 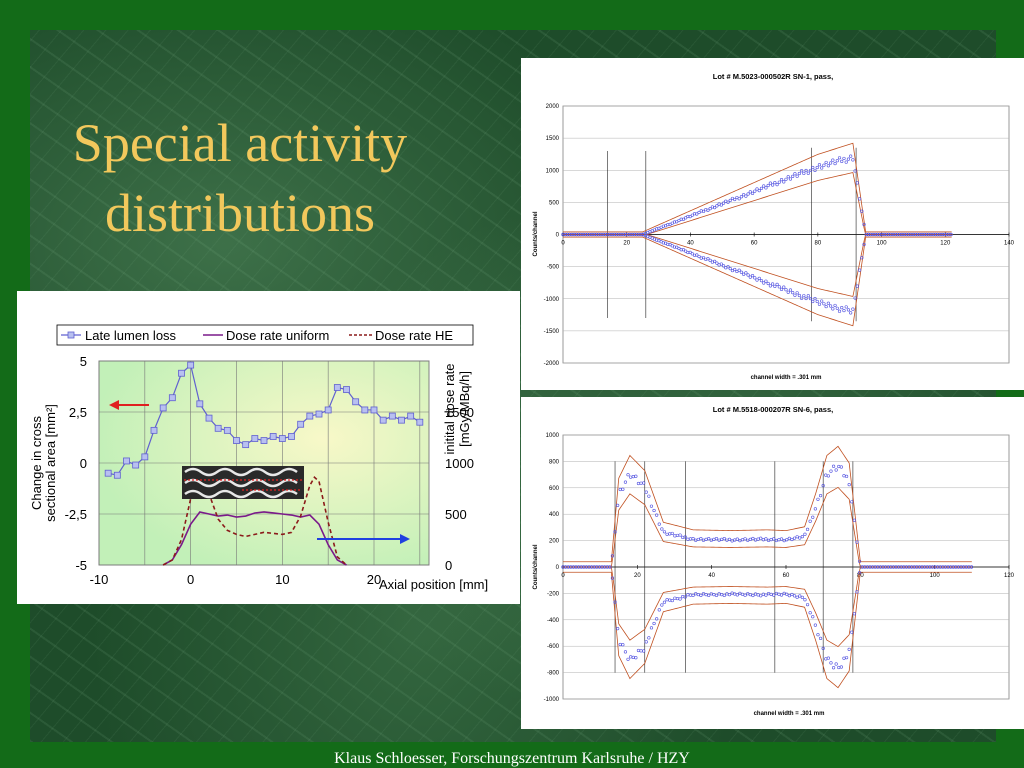 What do you see at coordinates (773, 76) in the screenshot?
I see `chart-2-title: Lot # M.5023-000502R SN-1, pass,` at bounding box center [773, 76].